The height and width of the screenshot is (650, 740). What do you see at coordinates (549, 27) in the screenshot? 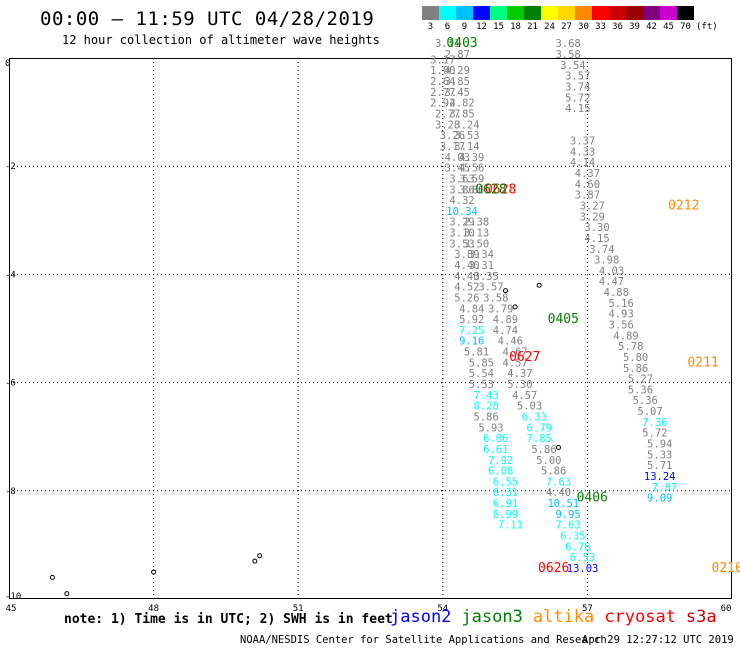
I see `legend-label: 24` at bounding box center [549, 27].